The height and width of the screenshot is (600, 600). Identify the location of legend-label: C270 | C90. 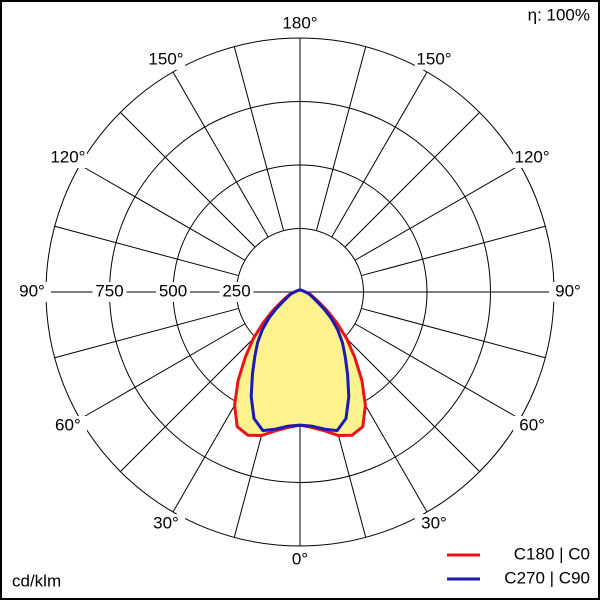
(547, 577).